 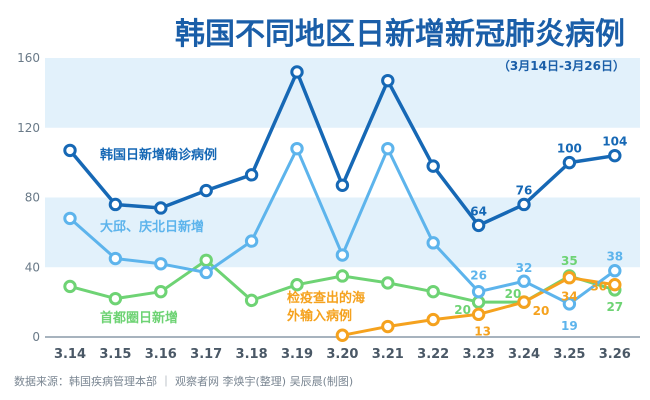 I want to click on x-tick-label: 3.25, so click(x=569, y=354).